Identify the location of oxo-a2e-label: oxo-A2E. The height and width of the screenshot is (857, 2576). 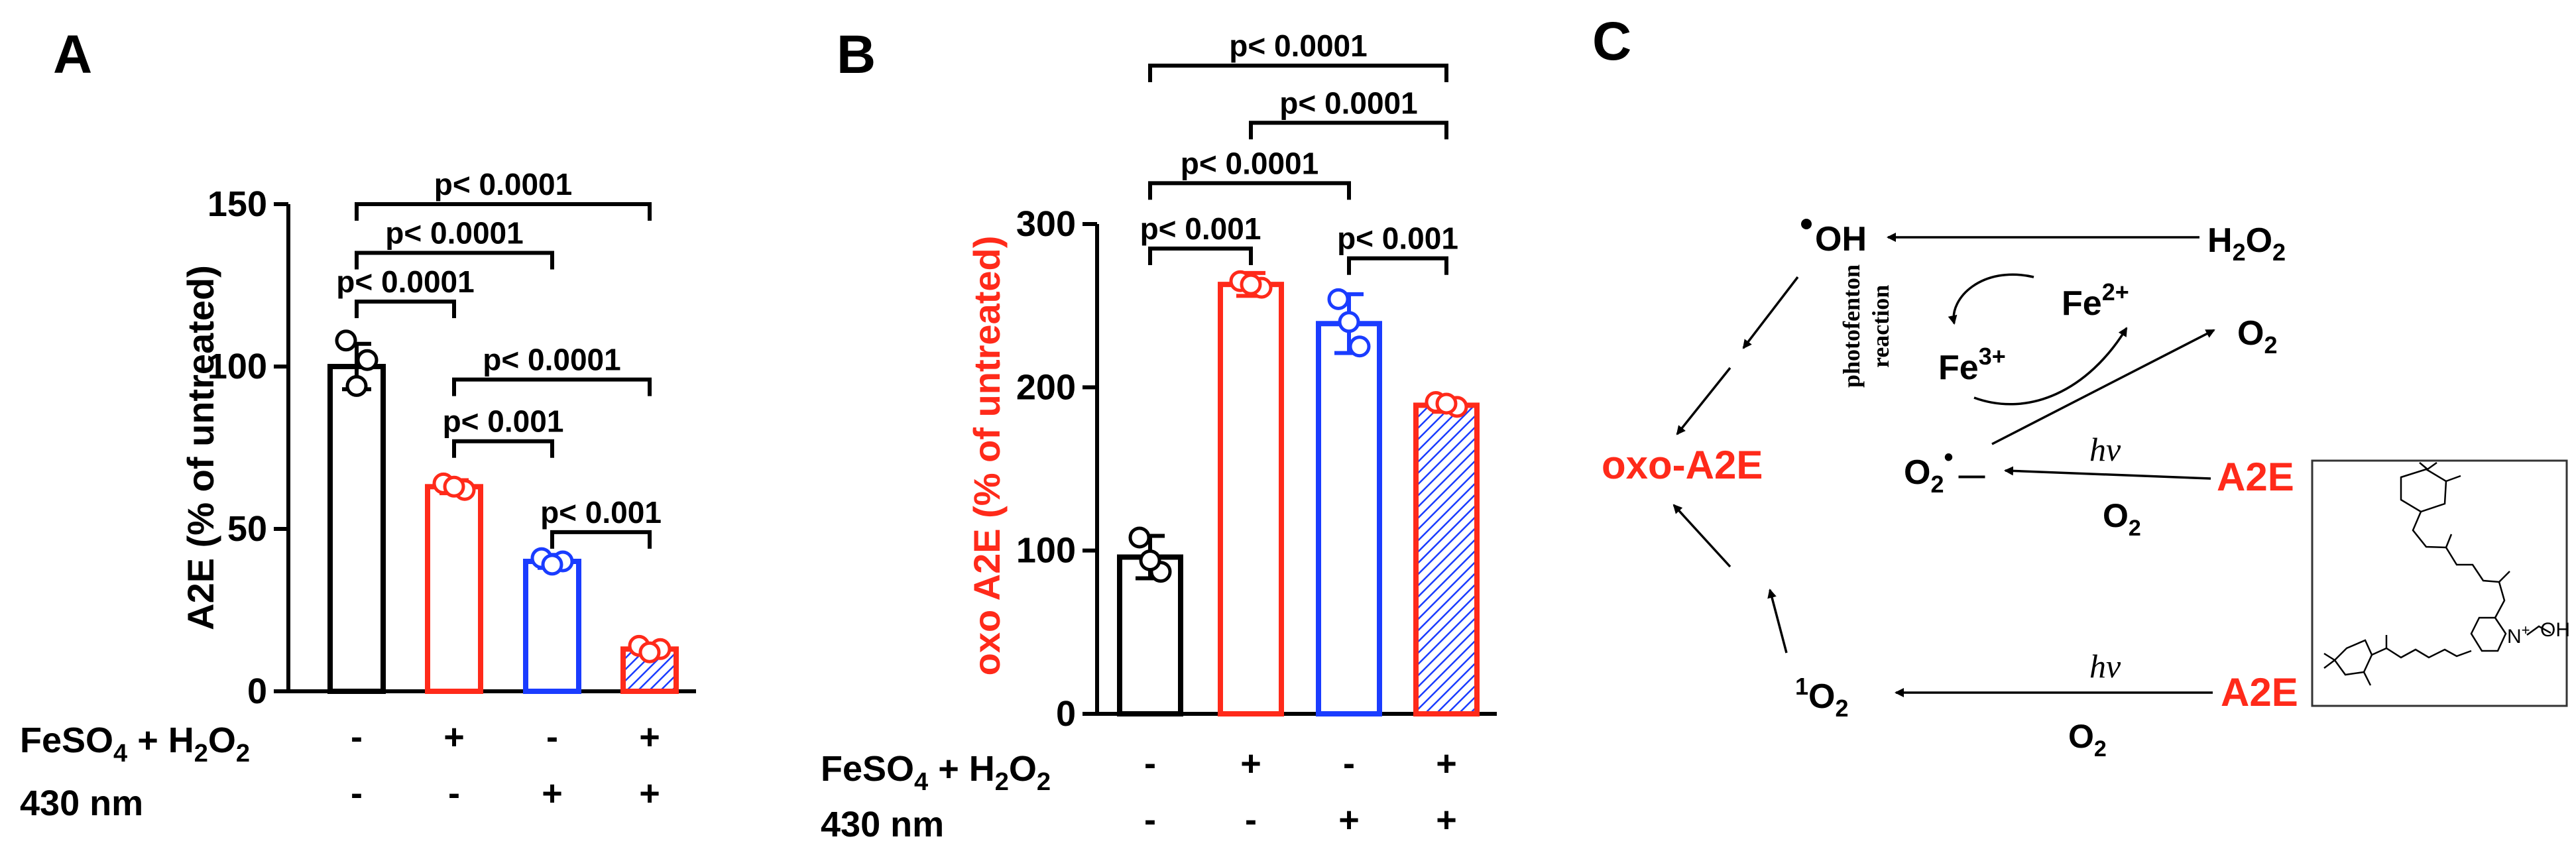
(1683, 465).